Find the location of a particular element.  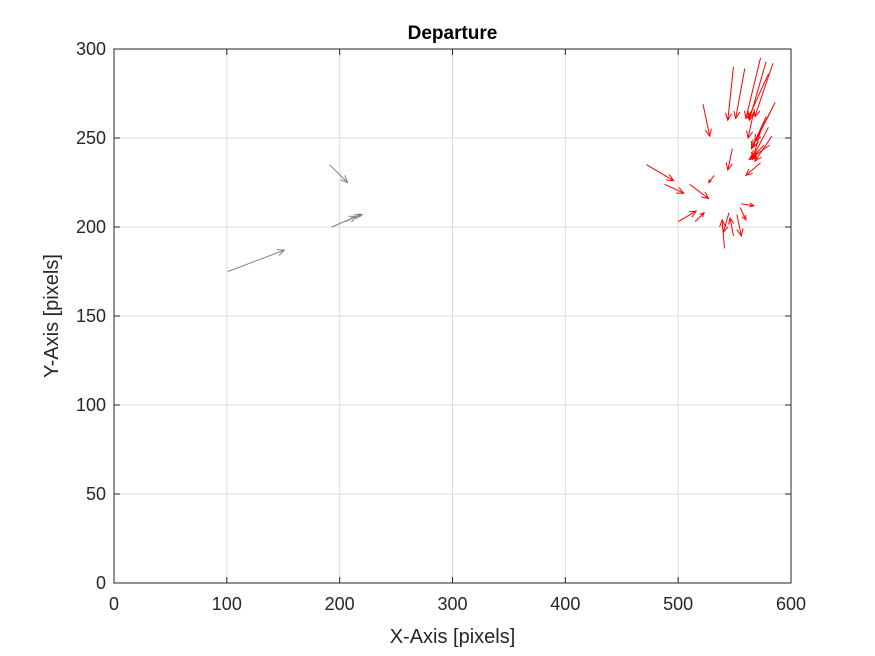

y-tick-label: 50 is located at coordinates (96, 494).